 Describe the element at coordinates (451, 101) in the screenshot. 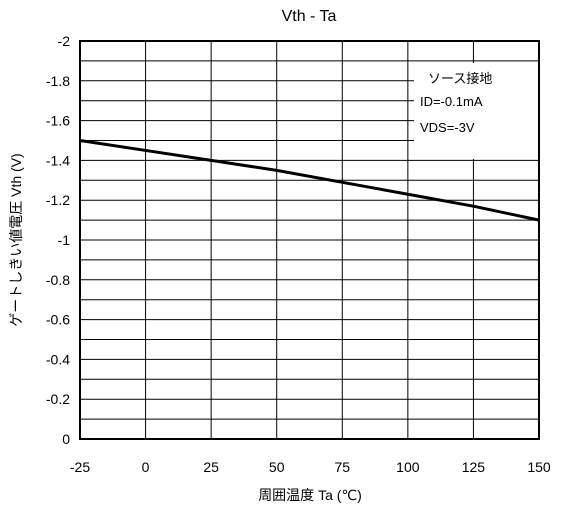

I see `legend-label-id: ID=-0.1mA` at that location.